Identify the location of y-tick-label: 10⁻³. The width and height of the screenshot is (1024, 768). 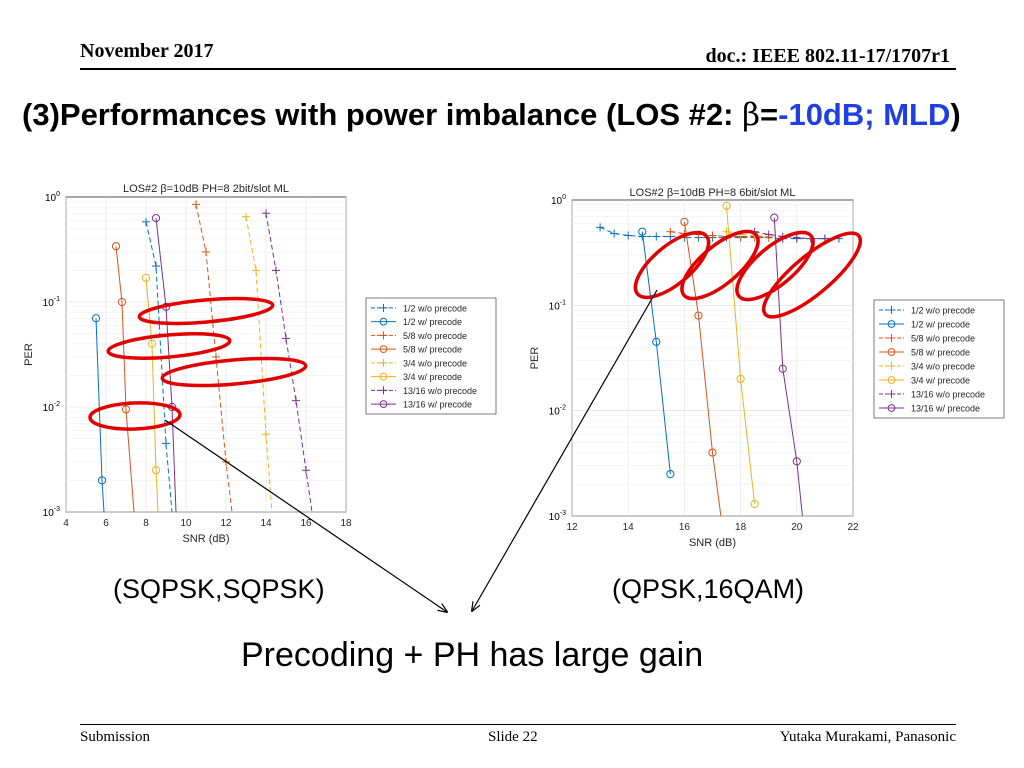
(51, 512).